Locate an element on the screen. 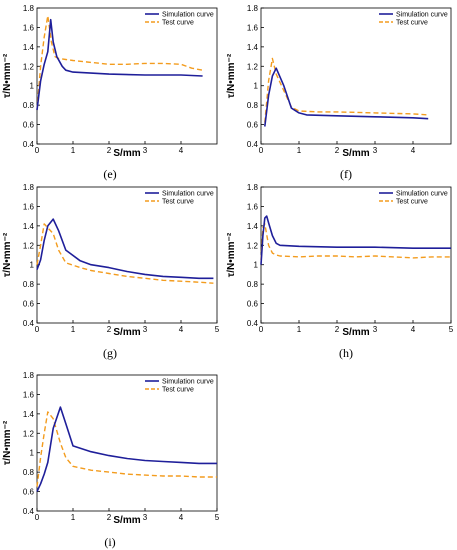 Image resolution: width=457 pixels, height=550 pixels. panel-caption: (g) is located at coordinates (110, 353).